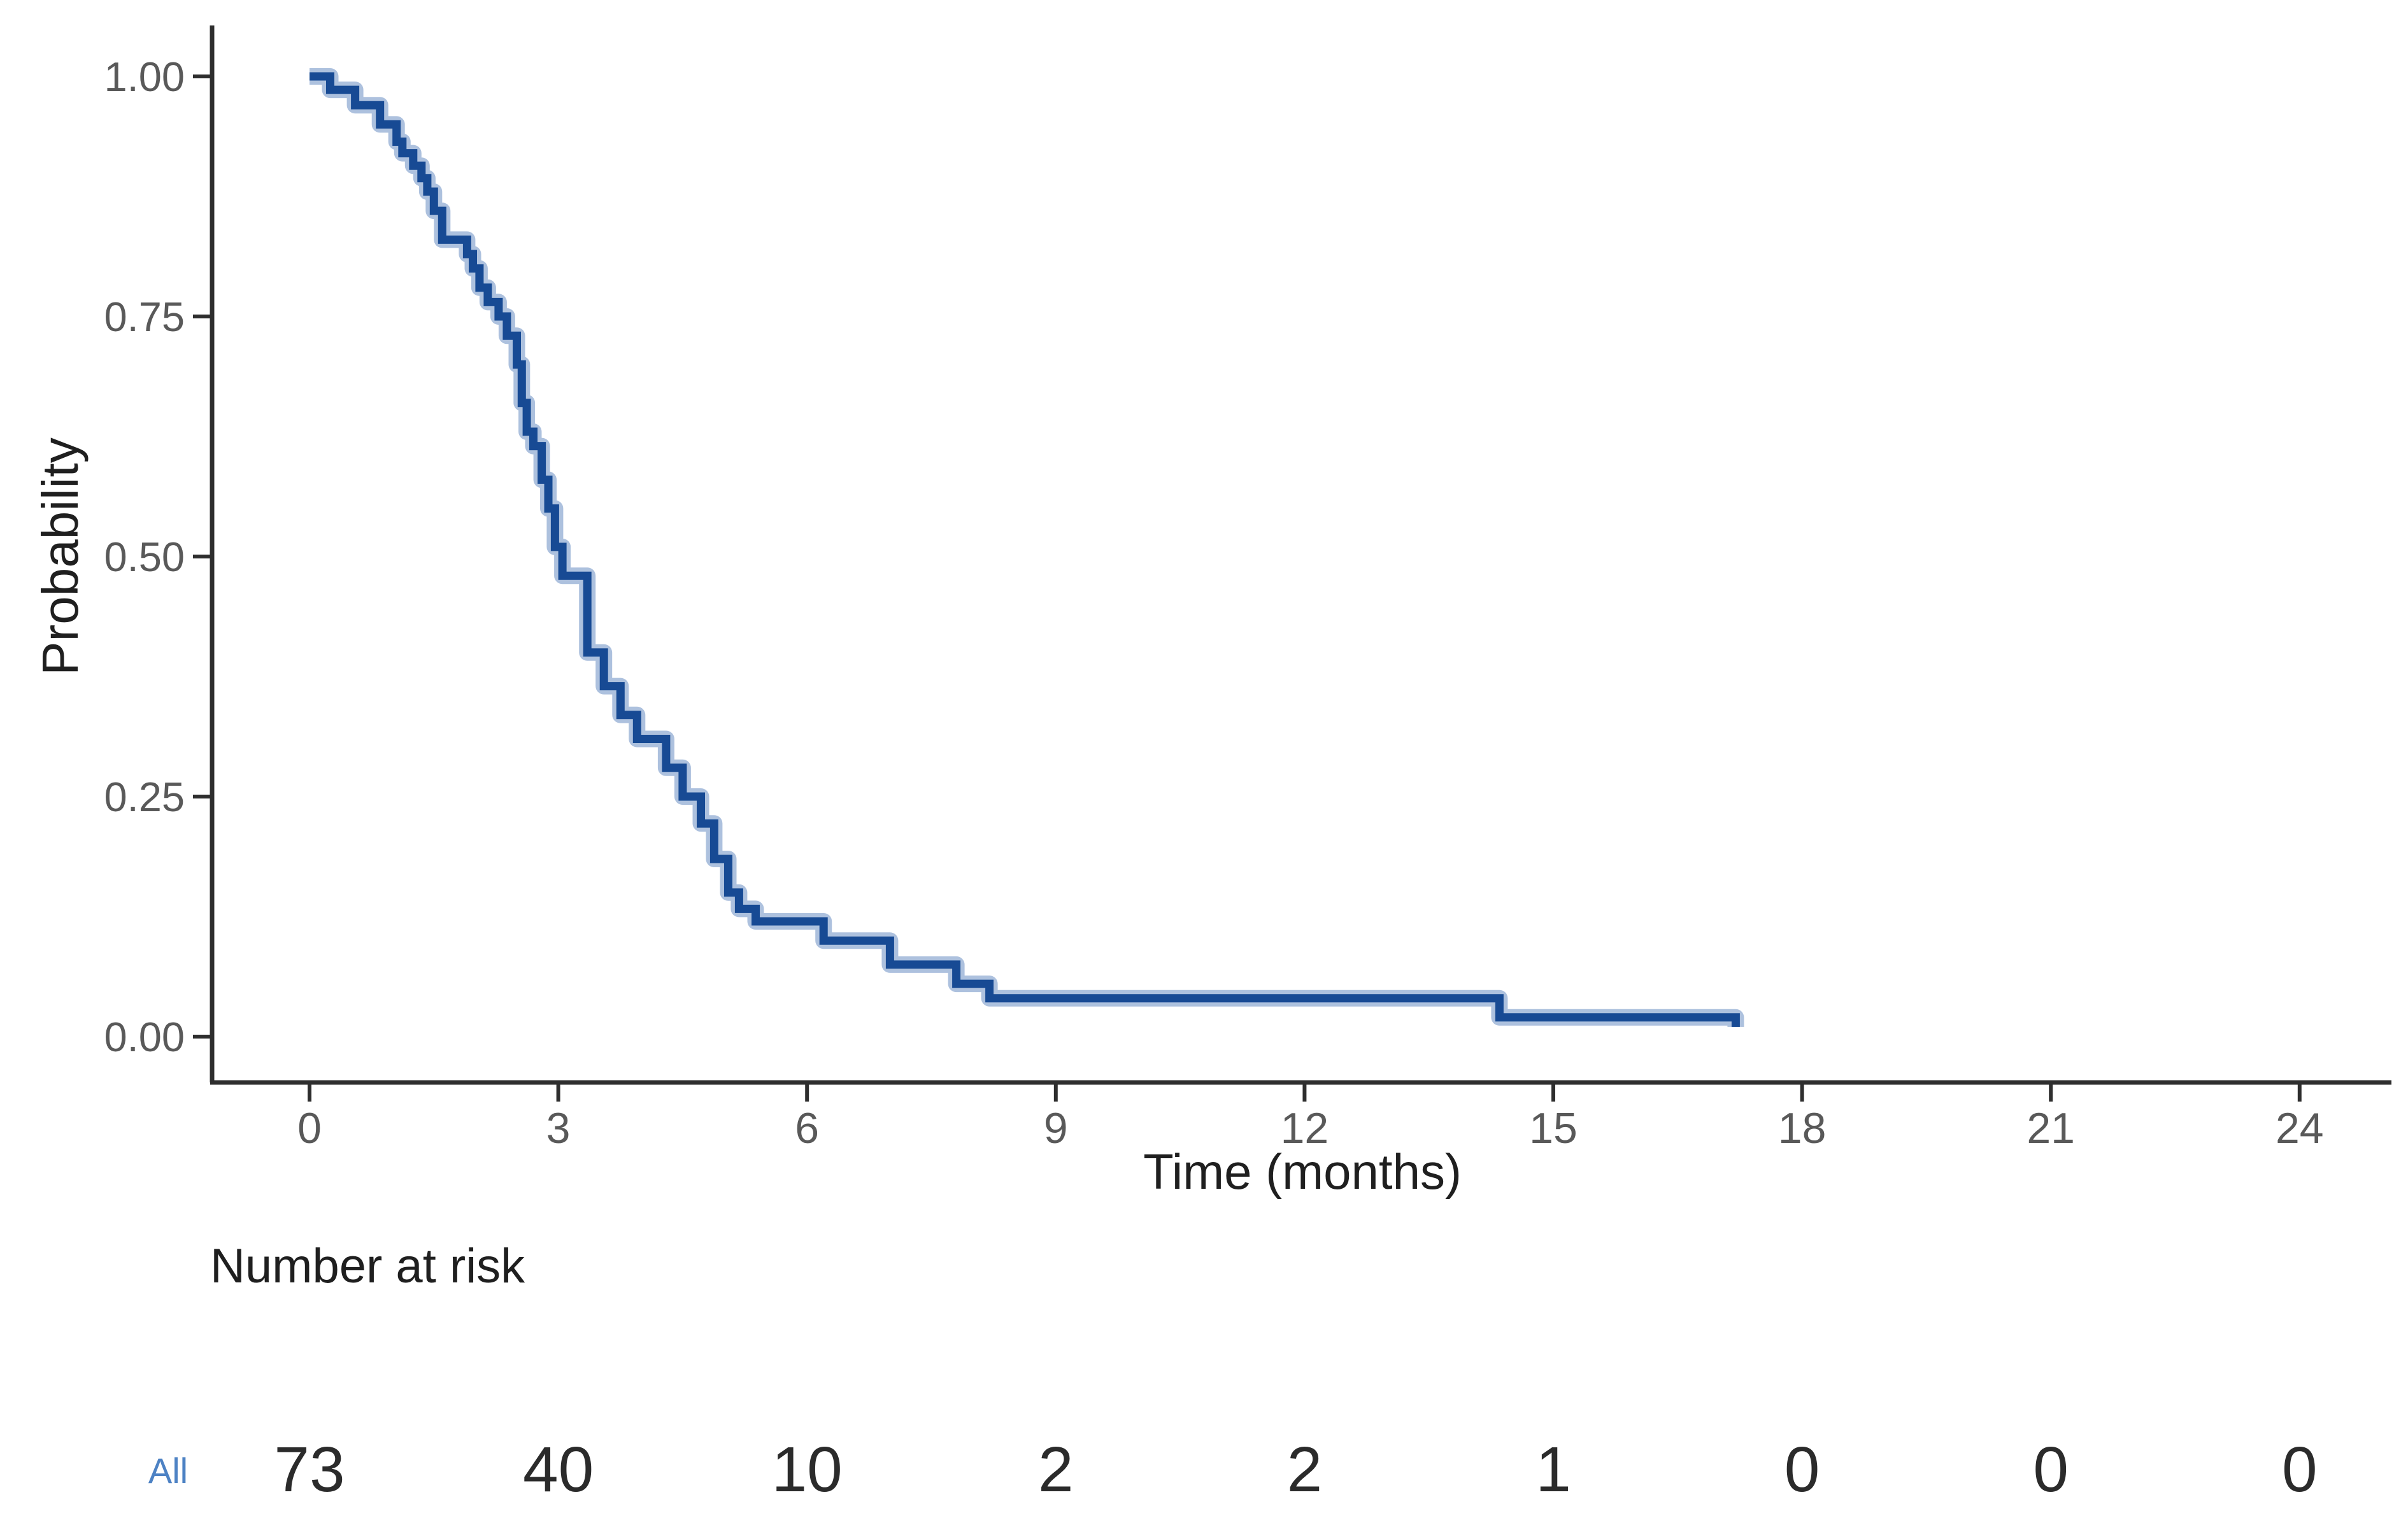 Image resolution: width=2408 pixels, height=1525 pixels. I want to click on y-tick-label: 1.00, so click(144, 76).